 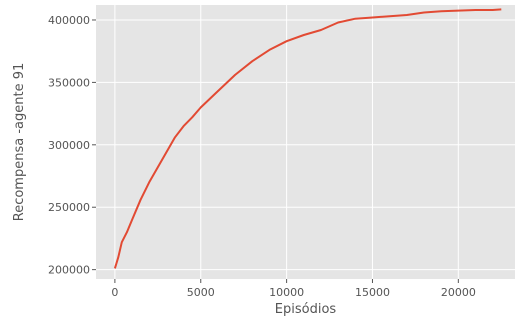 What do you see at coordinates (201, 292) in the screenshot?
I see `x-tick-label: 5000` at bounding box center [201, 292].